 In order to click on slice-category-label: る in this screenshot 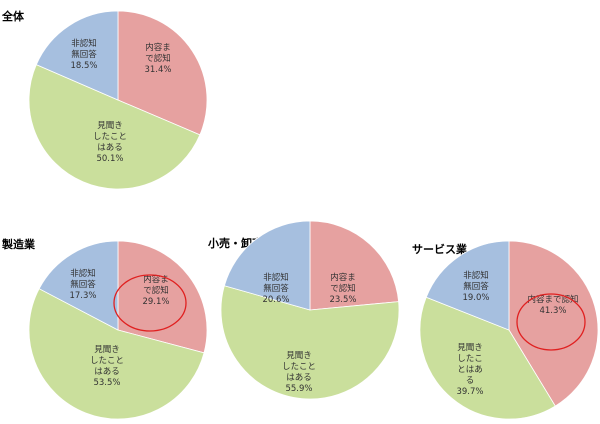, I will do `click(470, 381)`.